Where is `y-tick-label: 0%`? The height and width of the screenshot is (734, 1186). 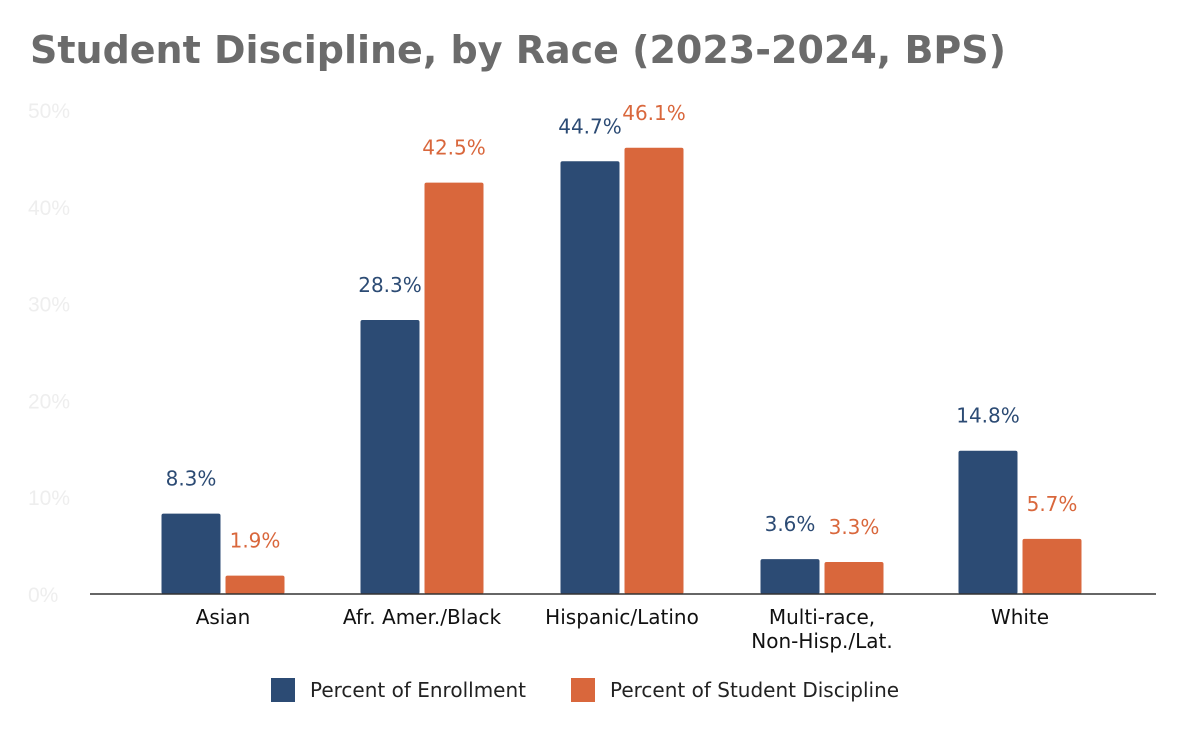 y-tick-label: 0% is located at coordinates (43, 595).